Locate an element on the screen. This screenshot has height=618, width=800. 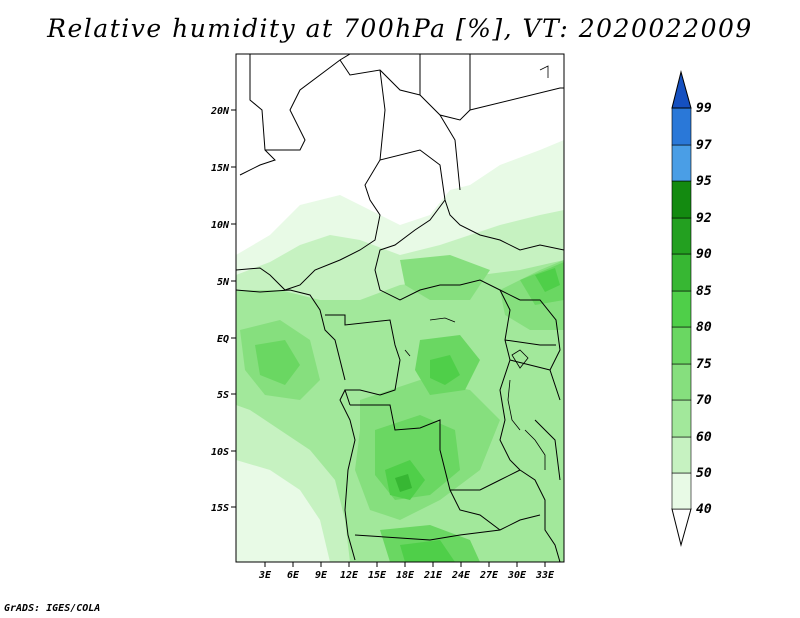
colorbar: 40 50 60 70 75 80 85 90 92 95 97 99 is located at coordinates (691, 308).